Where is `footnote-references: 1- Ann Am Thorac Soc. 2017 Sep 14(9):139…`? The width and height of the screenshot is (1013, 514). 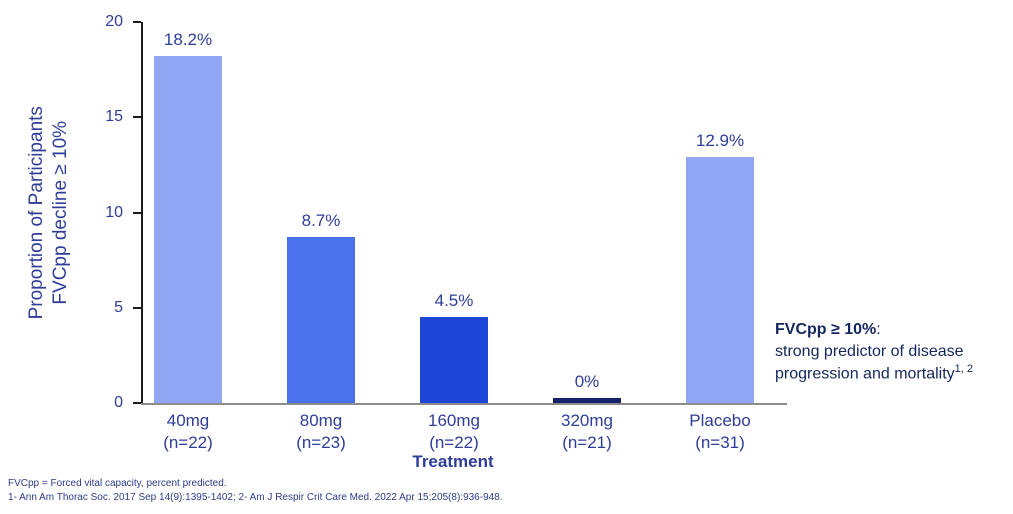
footnote-references: 1- Ann Am Thorac Soc. 2017 Sep 14(9):139… is located at coordinates (255, 497).